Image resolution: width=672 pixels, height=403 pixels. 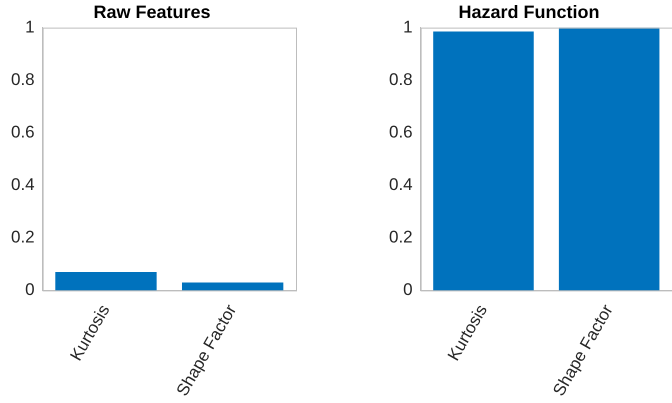 What do you see at coordinates (529, 12) in the screenshot?
I see `chart-title: Hazard Function` at bounding box center [529, 12].